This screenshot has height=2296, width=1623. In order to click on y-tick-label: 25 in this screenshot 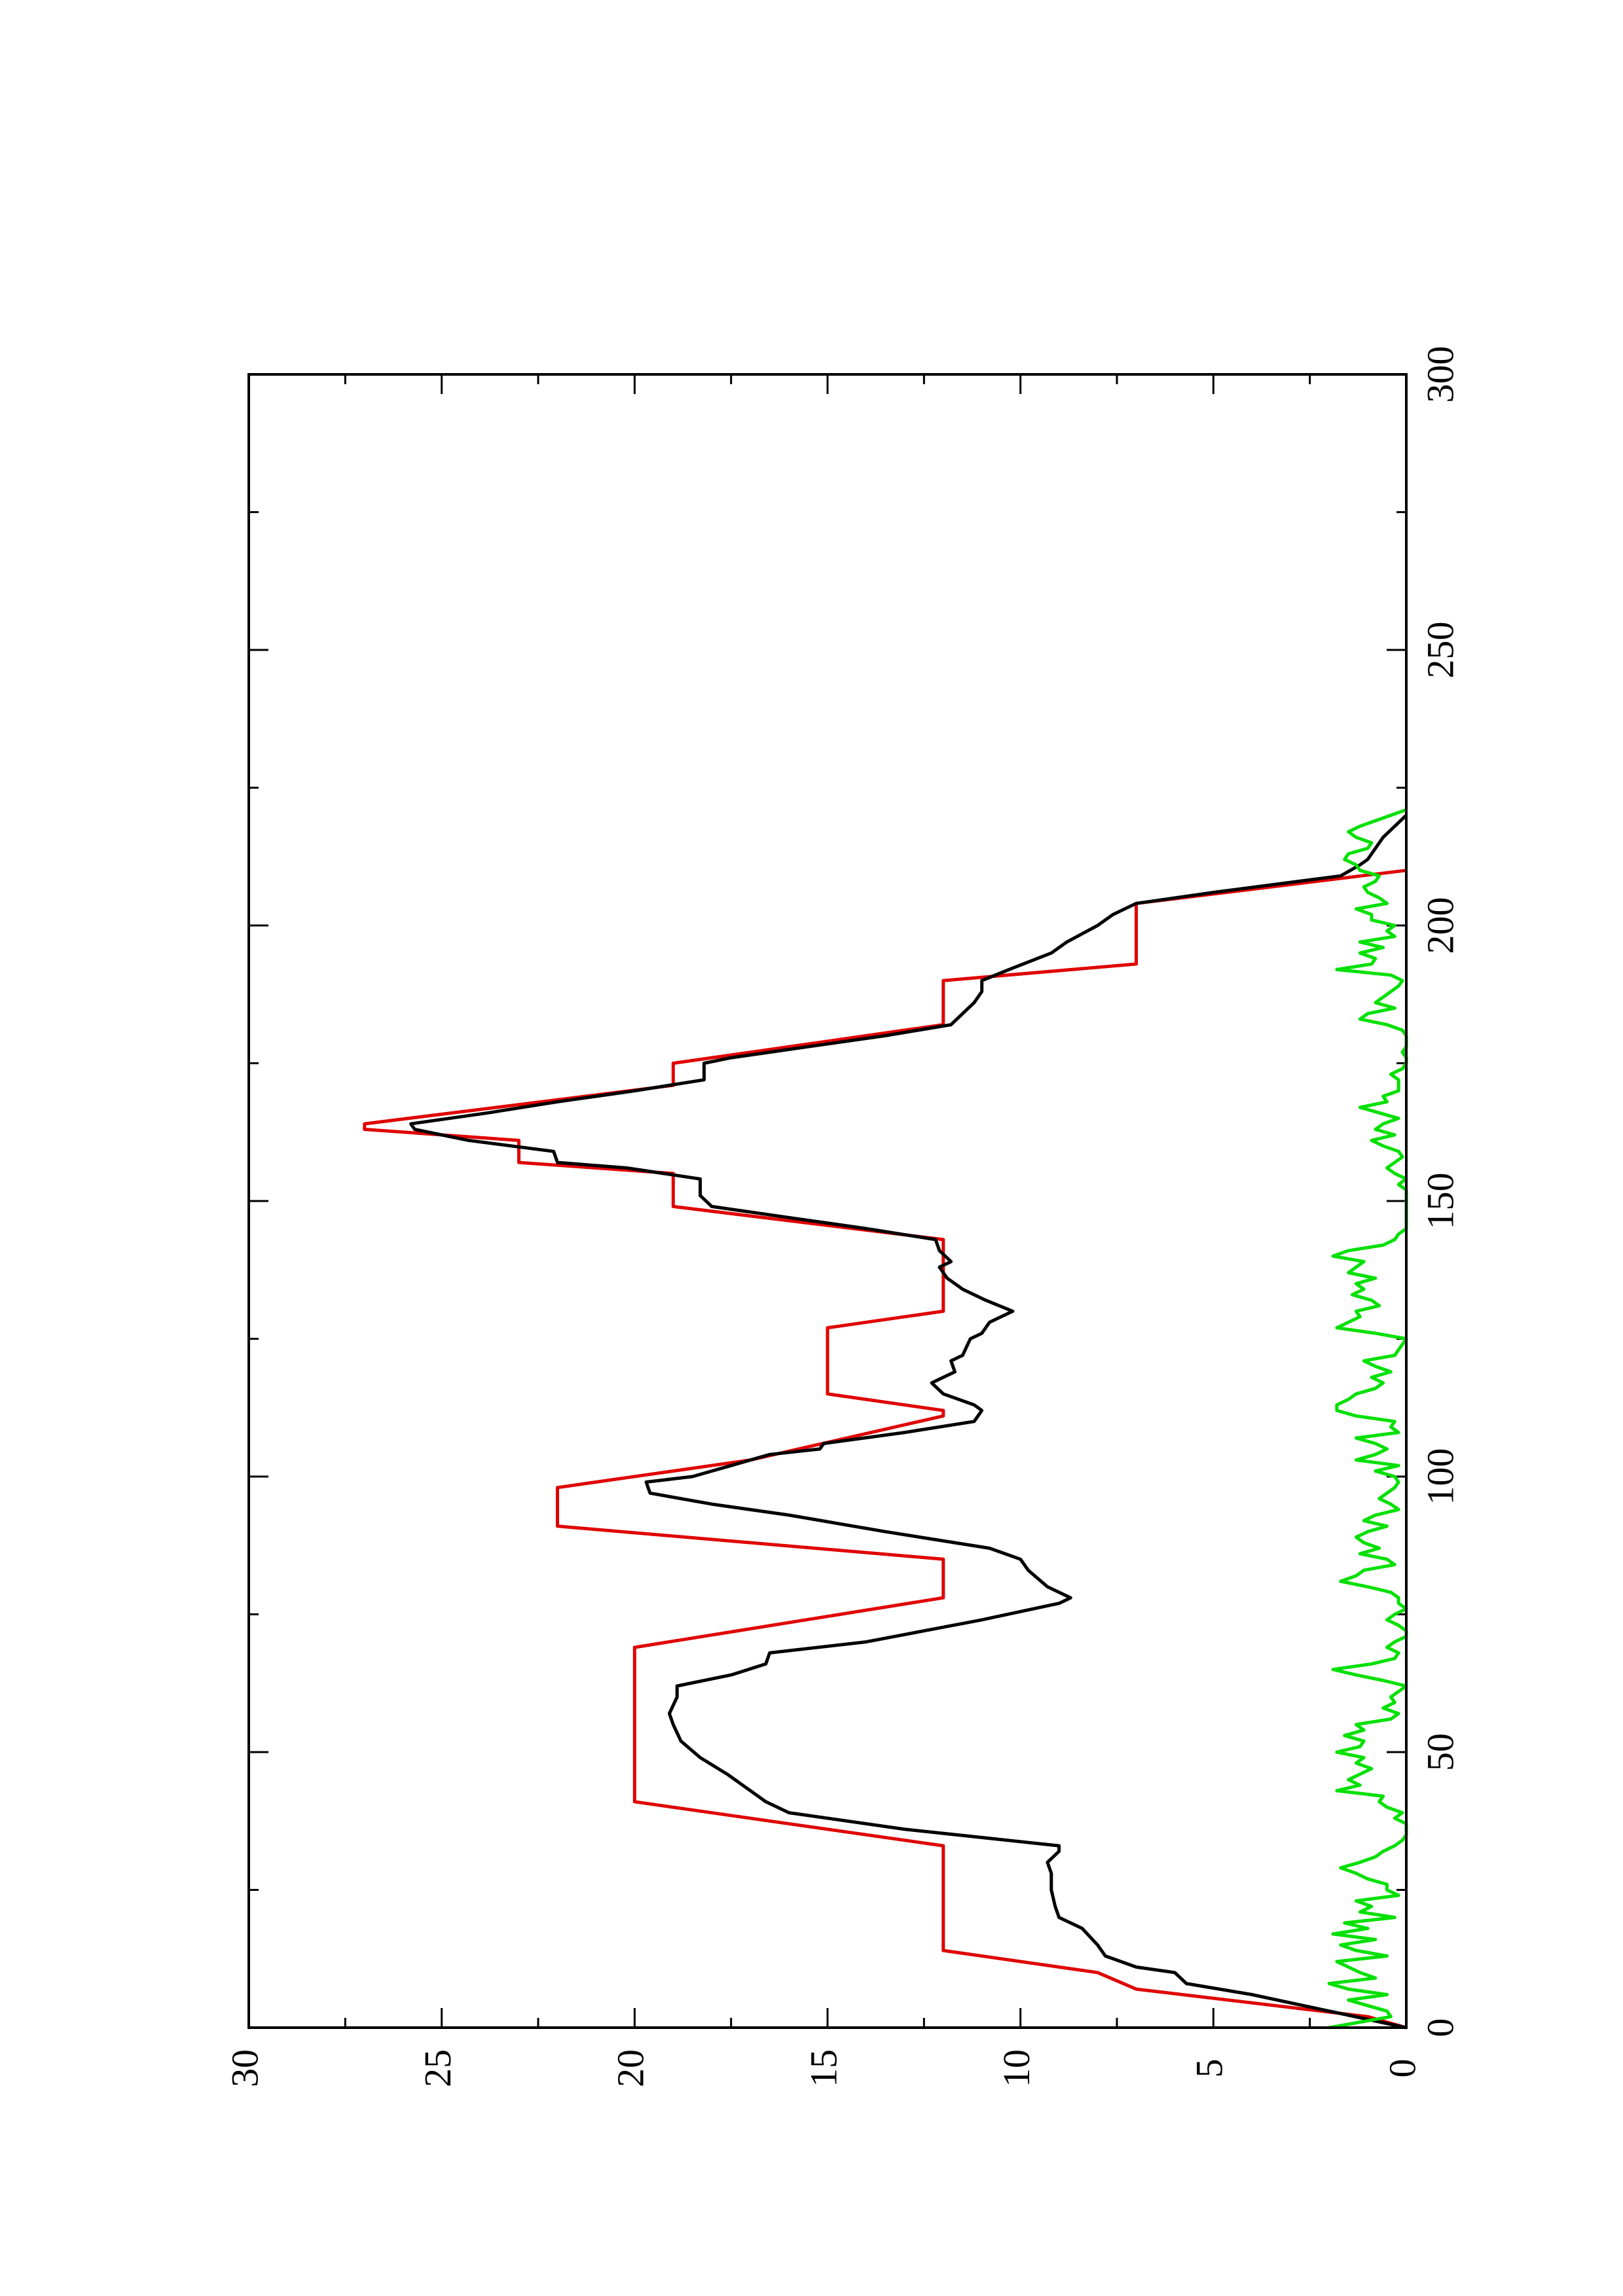, I will do `click(437, 2068)`.